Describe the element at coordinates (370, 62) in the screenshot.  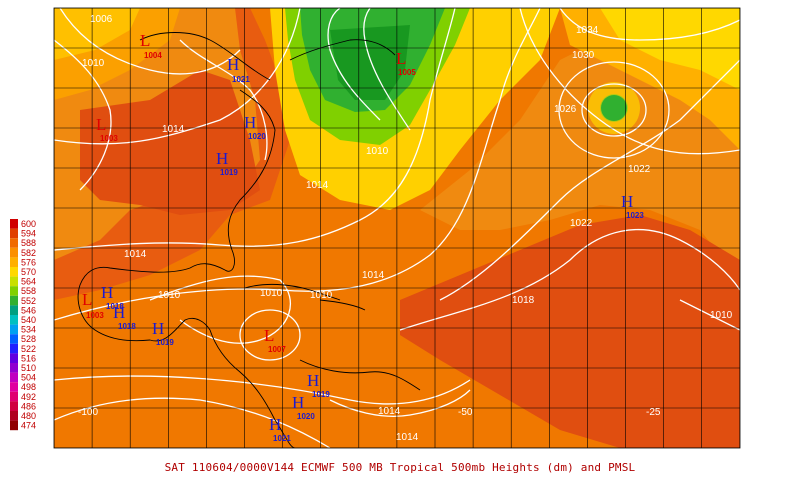
I see `contour-552-trough` at that location.